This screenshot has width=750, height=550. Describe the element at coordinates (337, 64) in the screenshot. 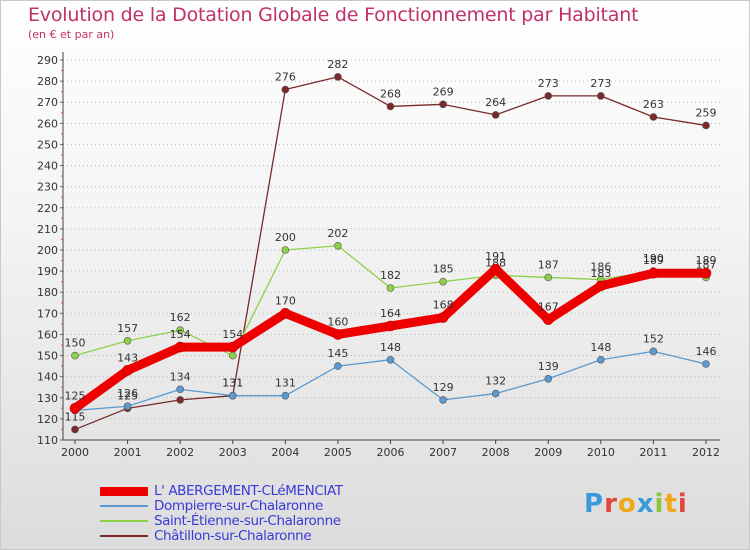

I see `data-label: 282` at that location.